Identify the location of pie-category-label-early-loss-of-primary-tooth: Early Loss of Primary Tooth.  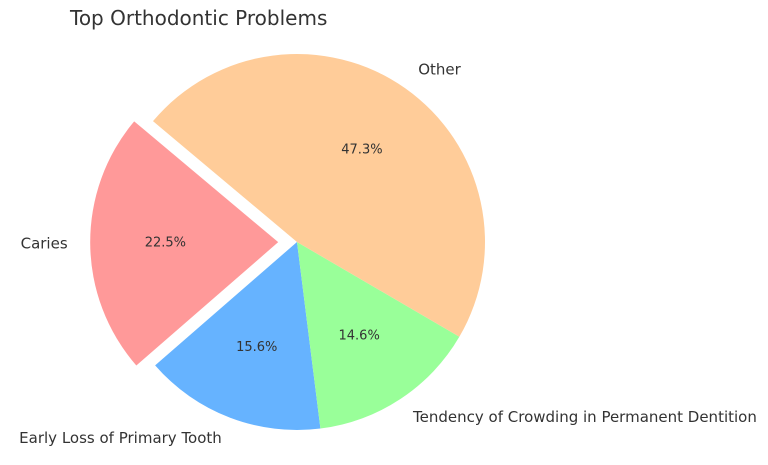
(120, 438).